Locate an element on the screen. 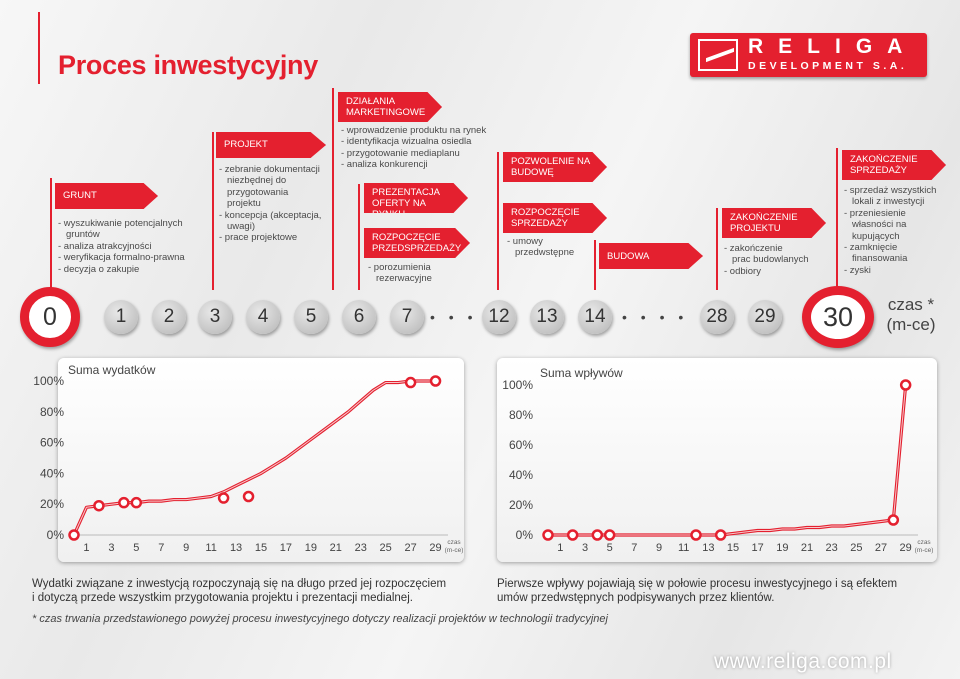  chart-income-x-tick: 27 is located at coordinates (881, 548).